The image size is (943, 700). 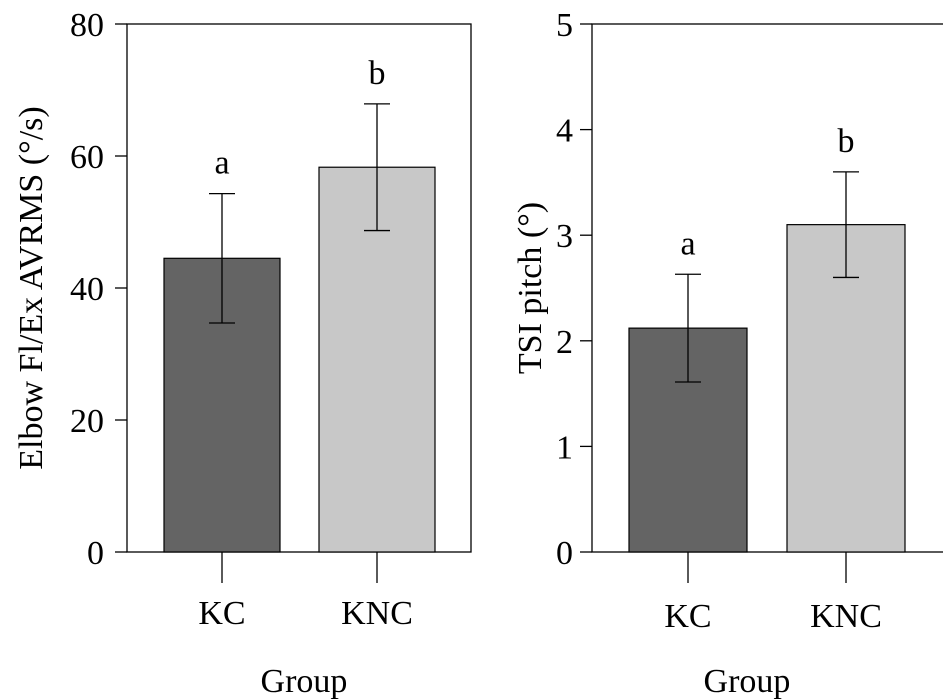 I want to click on y-axis-title: Elbow Fl/Ex AVRMS (°/s), so click(x=31, y=287).